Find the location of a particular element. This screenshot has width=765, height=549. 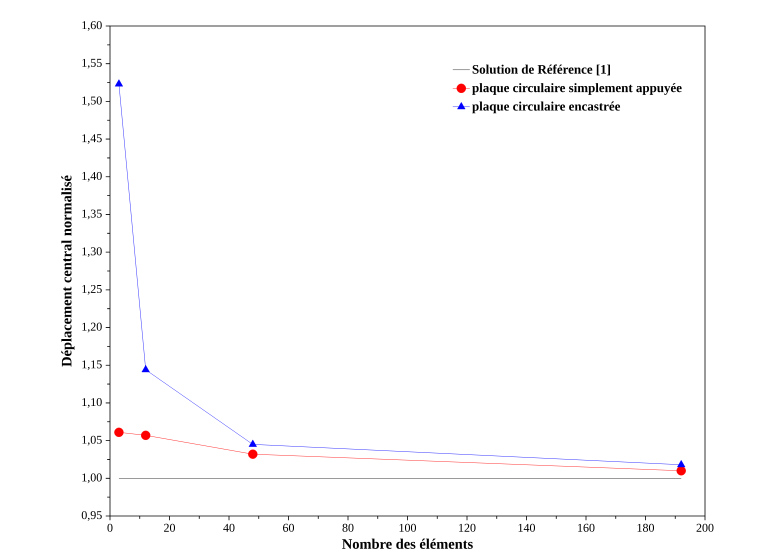

x-tick-label: 140 is located at coordinates (527, 528).